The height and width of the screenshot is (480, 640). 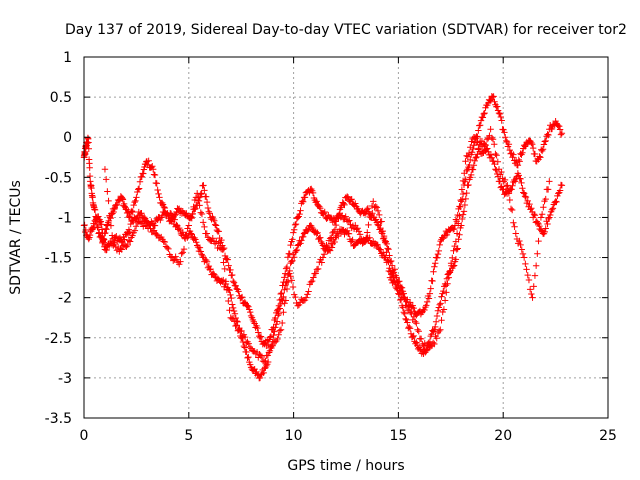 What do you see at coordinates (65, 218) in the screenshot?
I see `y-tick-label: -1` at bounding box center [65, 218].